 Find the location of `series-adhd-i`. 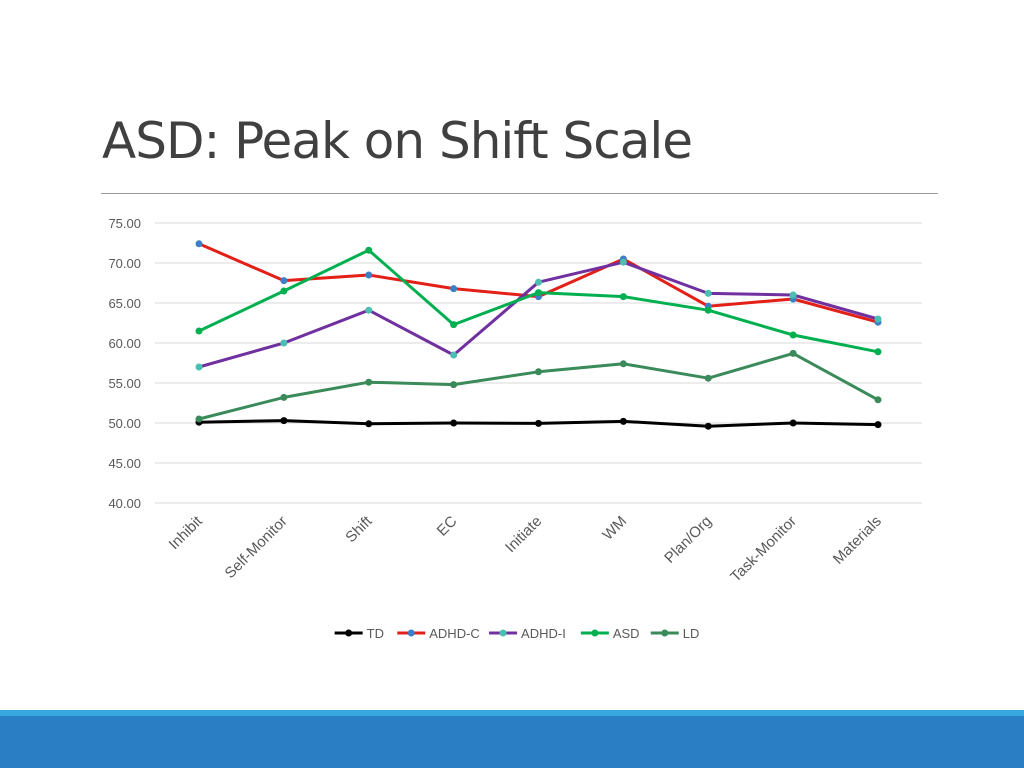

series-adhd-i is located at coordinates (538, 314).